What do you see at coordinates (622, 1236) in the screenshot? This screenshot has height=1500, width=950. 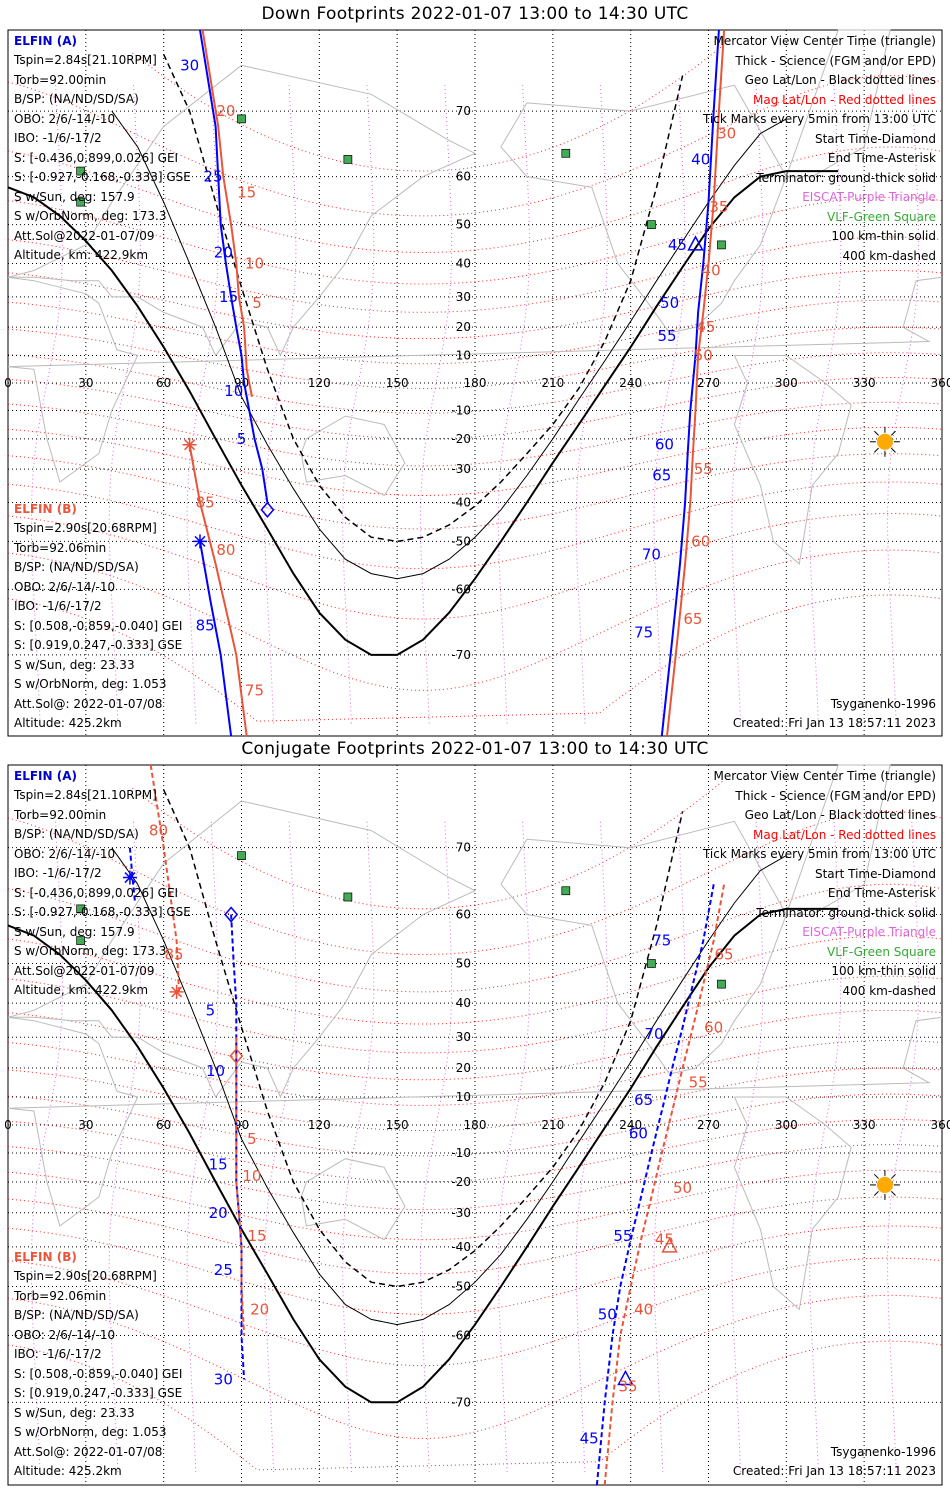 I see `time-tick-label: 55` at bounding box center [622, 1236].